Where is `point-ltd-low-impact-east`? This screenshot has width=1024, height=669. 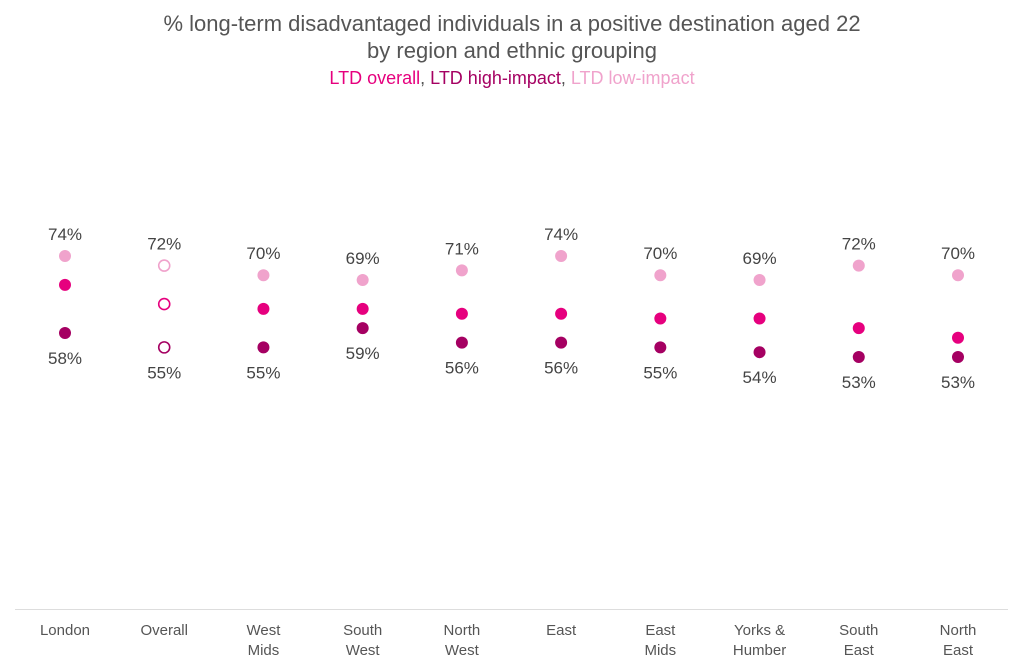
point-ltd-low-impact-east is located at coordinates (561, 255).